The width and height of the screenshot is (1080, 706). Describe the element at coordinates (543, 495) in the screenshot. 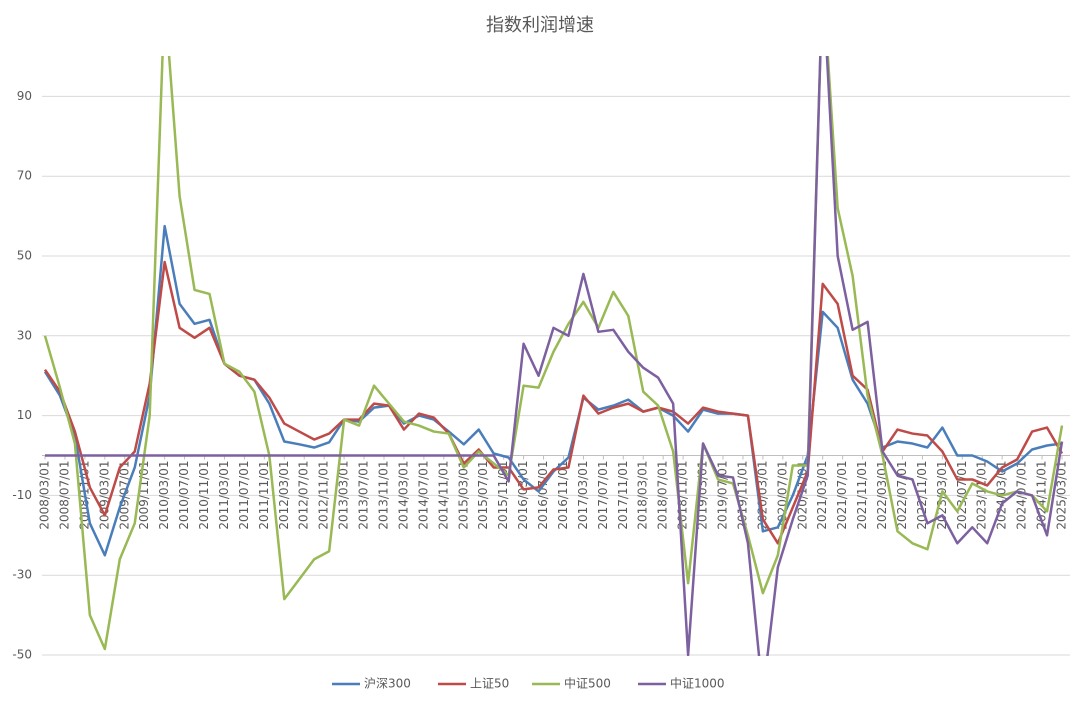

I see `x-tick-label: 2016/07/01` at that location.